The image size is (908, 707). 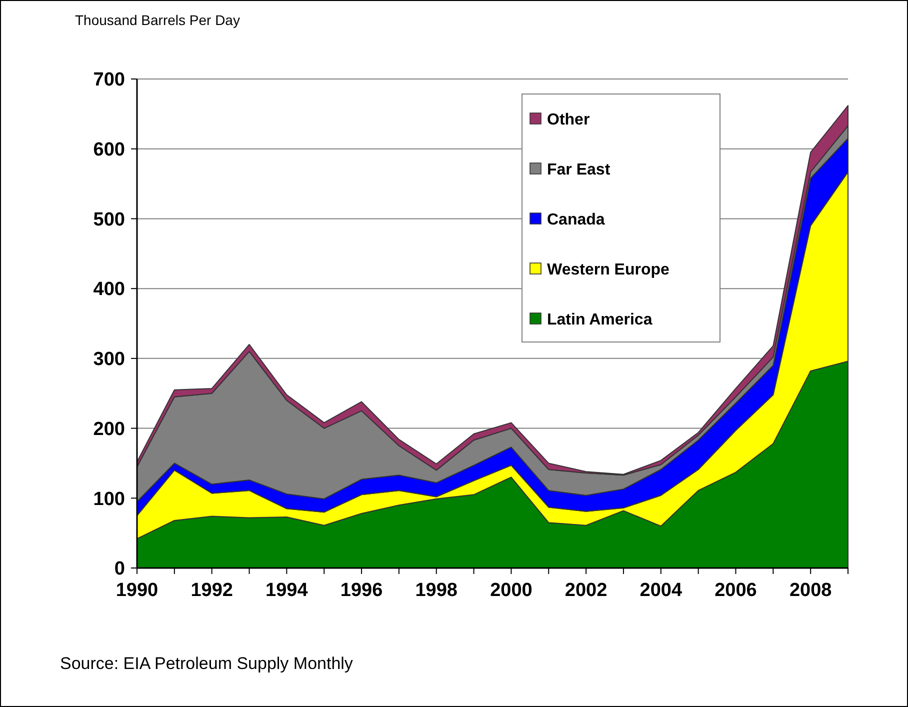 I want to click on y-tick-label: 500, so click(x=109, y=219).